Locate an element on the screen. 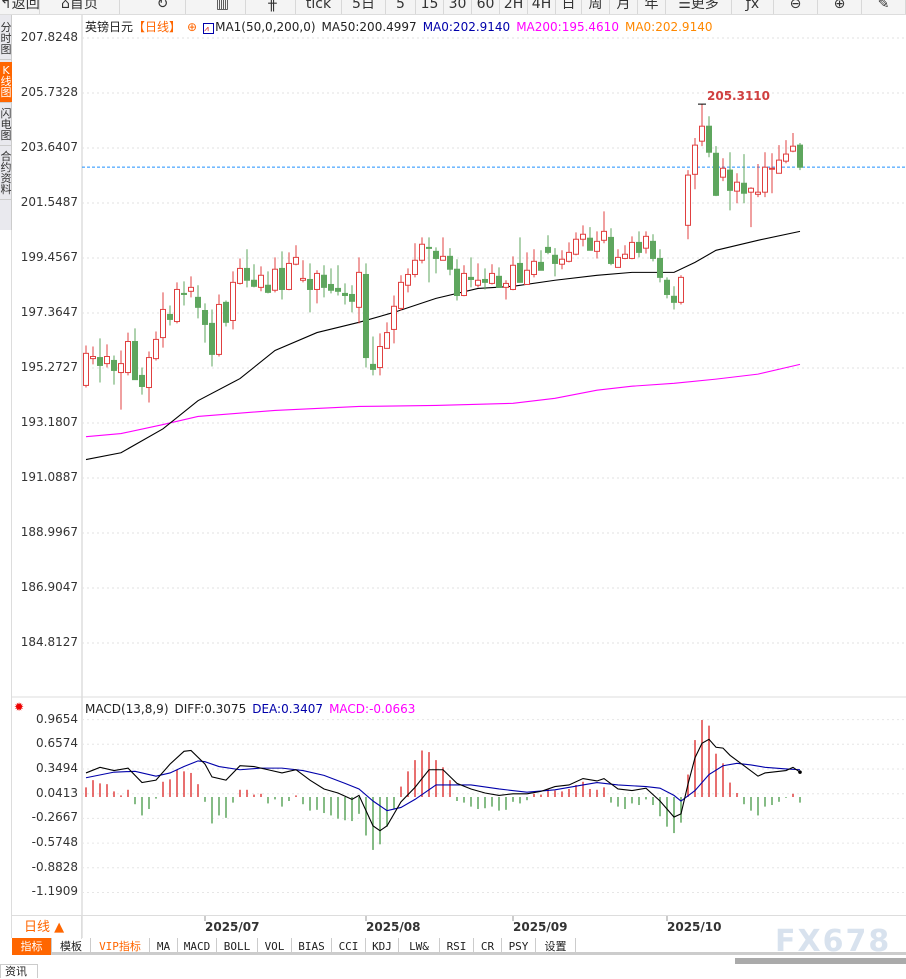 This screenshot has width=906, height=979. indicator-tab-rsi: RSI is located at coordinates (457, 946).